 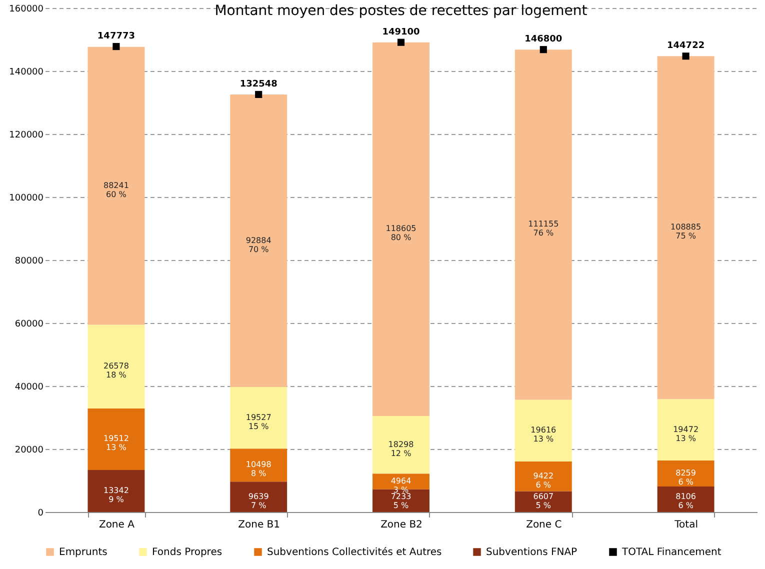 I want to click on data-label: 7233 5 %, so click(x=401, y=501).